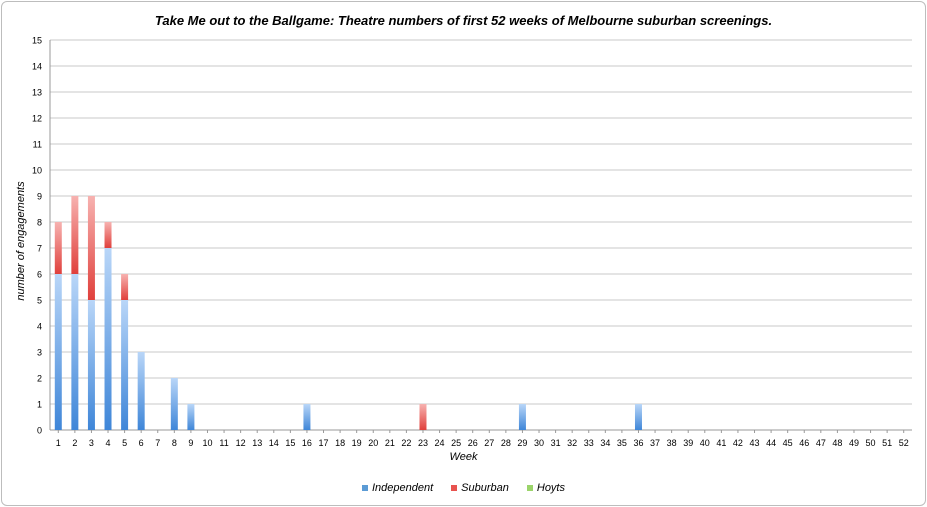 The width and height of the screenshot is (927, 507). Describe the element at coordinates (58, 443) in the screenshot. I see `x-tick-label: 1` at that location.